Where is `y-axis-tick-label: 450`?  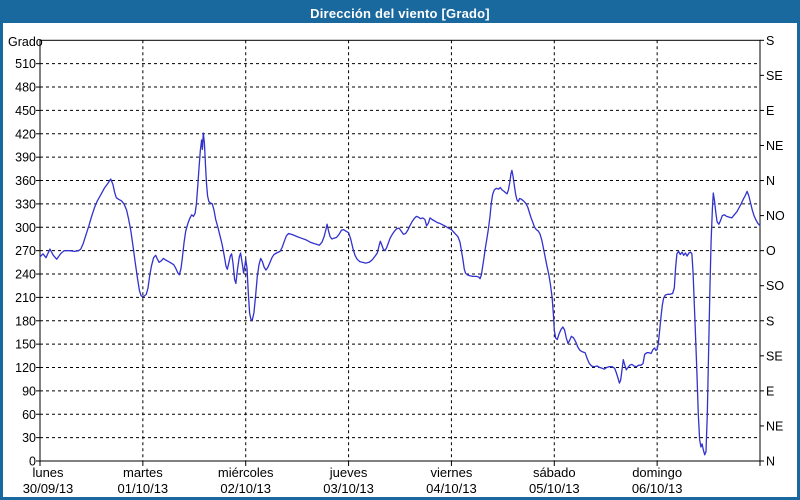
y-axis-tick-label: 450 is located at coordinates (25, 111).